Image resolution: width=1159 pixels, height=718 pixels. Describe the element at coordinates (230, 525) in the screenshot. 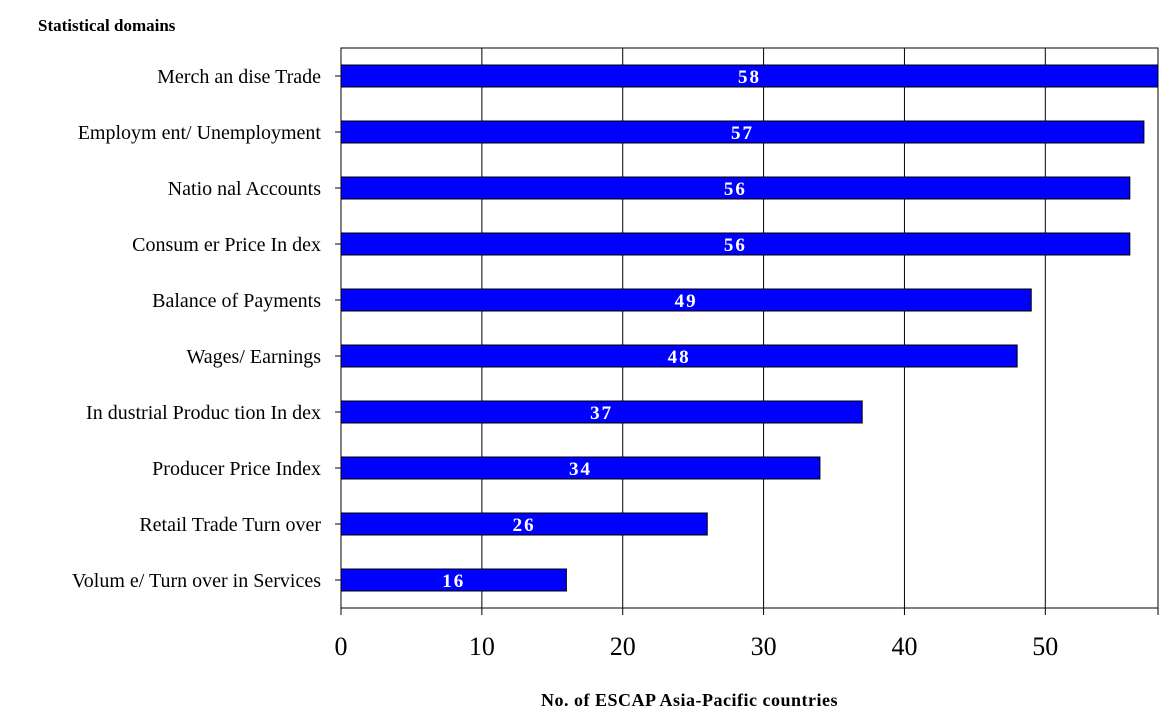

I see `category-label: Retail Trade Turn over` at that location.